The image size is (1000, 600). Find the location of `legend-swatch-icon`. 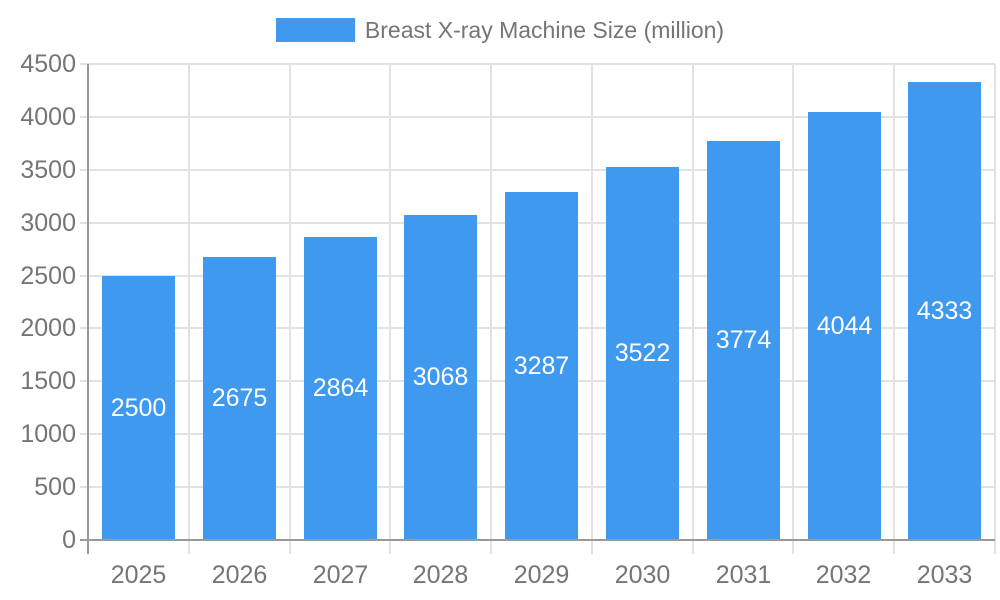

legend-swatch-icon is located at coordinates (315, 30).